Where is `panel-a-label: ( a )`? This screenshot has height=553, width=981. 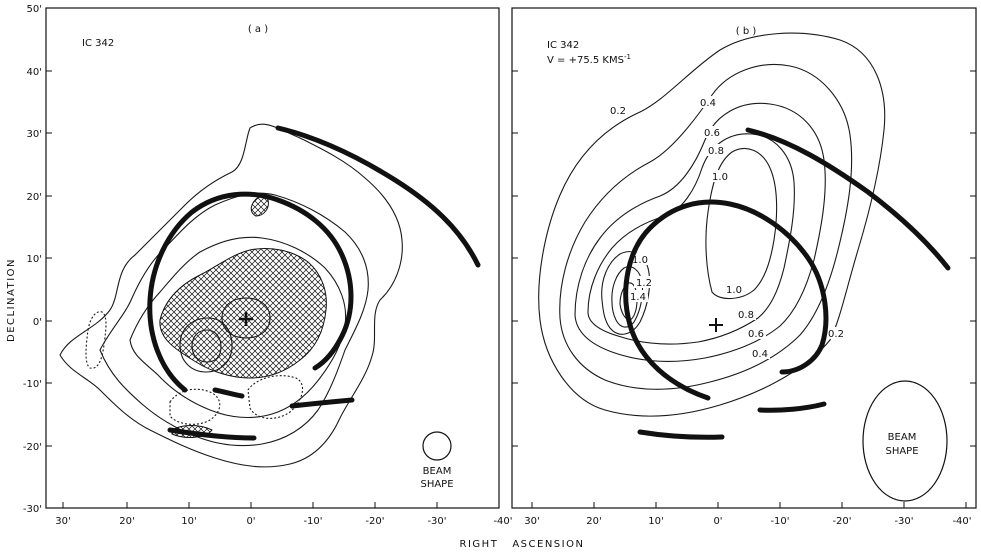 panel-a-label: ( a ) is located at coordinates (258, 29).